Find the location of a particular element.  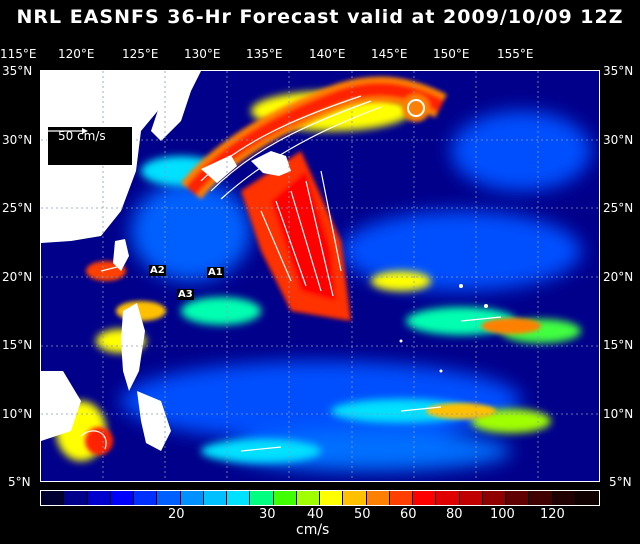

colorbar-unit: cm/s is located at coordinates (313, 530).